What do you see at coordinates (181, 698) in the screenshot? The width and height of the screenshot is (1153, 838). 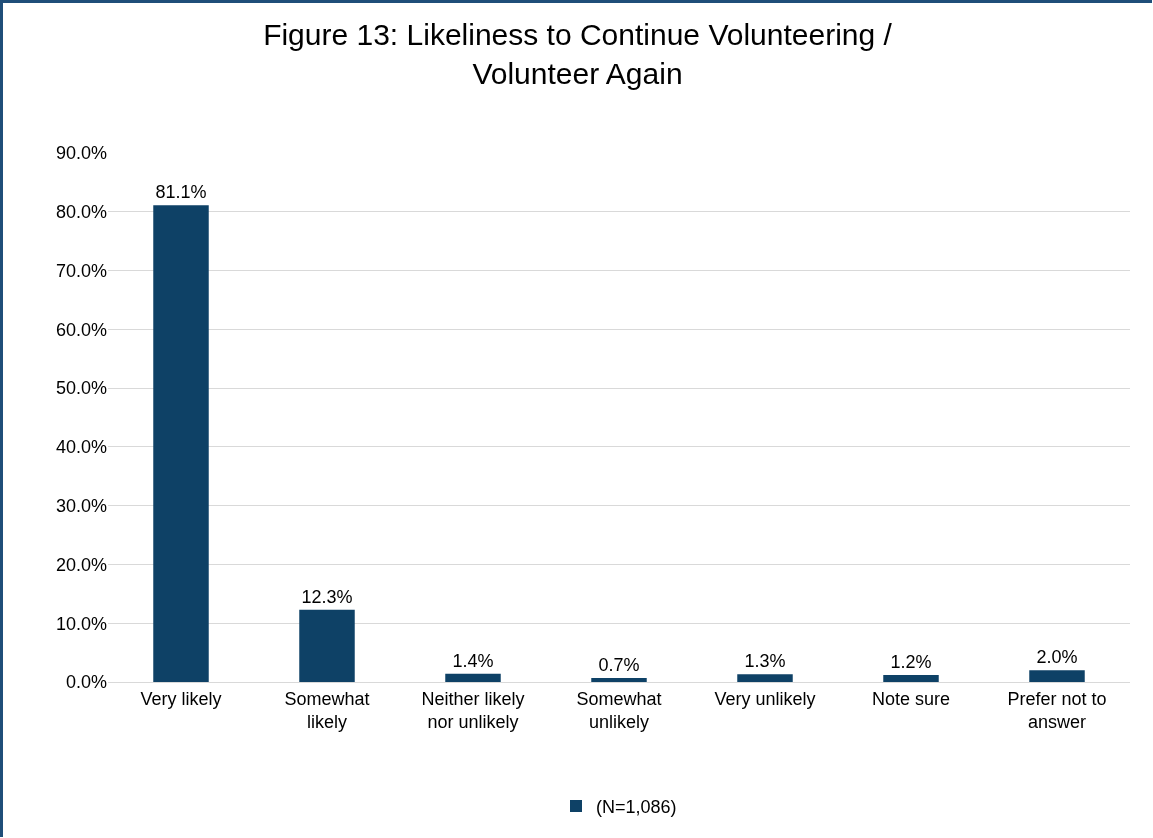 I see `x-tick-label: Very likely` at bounding box center [181, 698].